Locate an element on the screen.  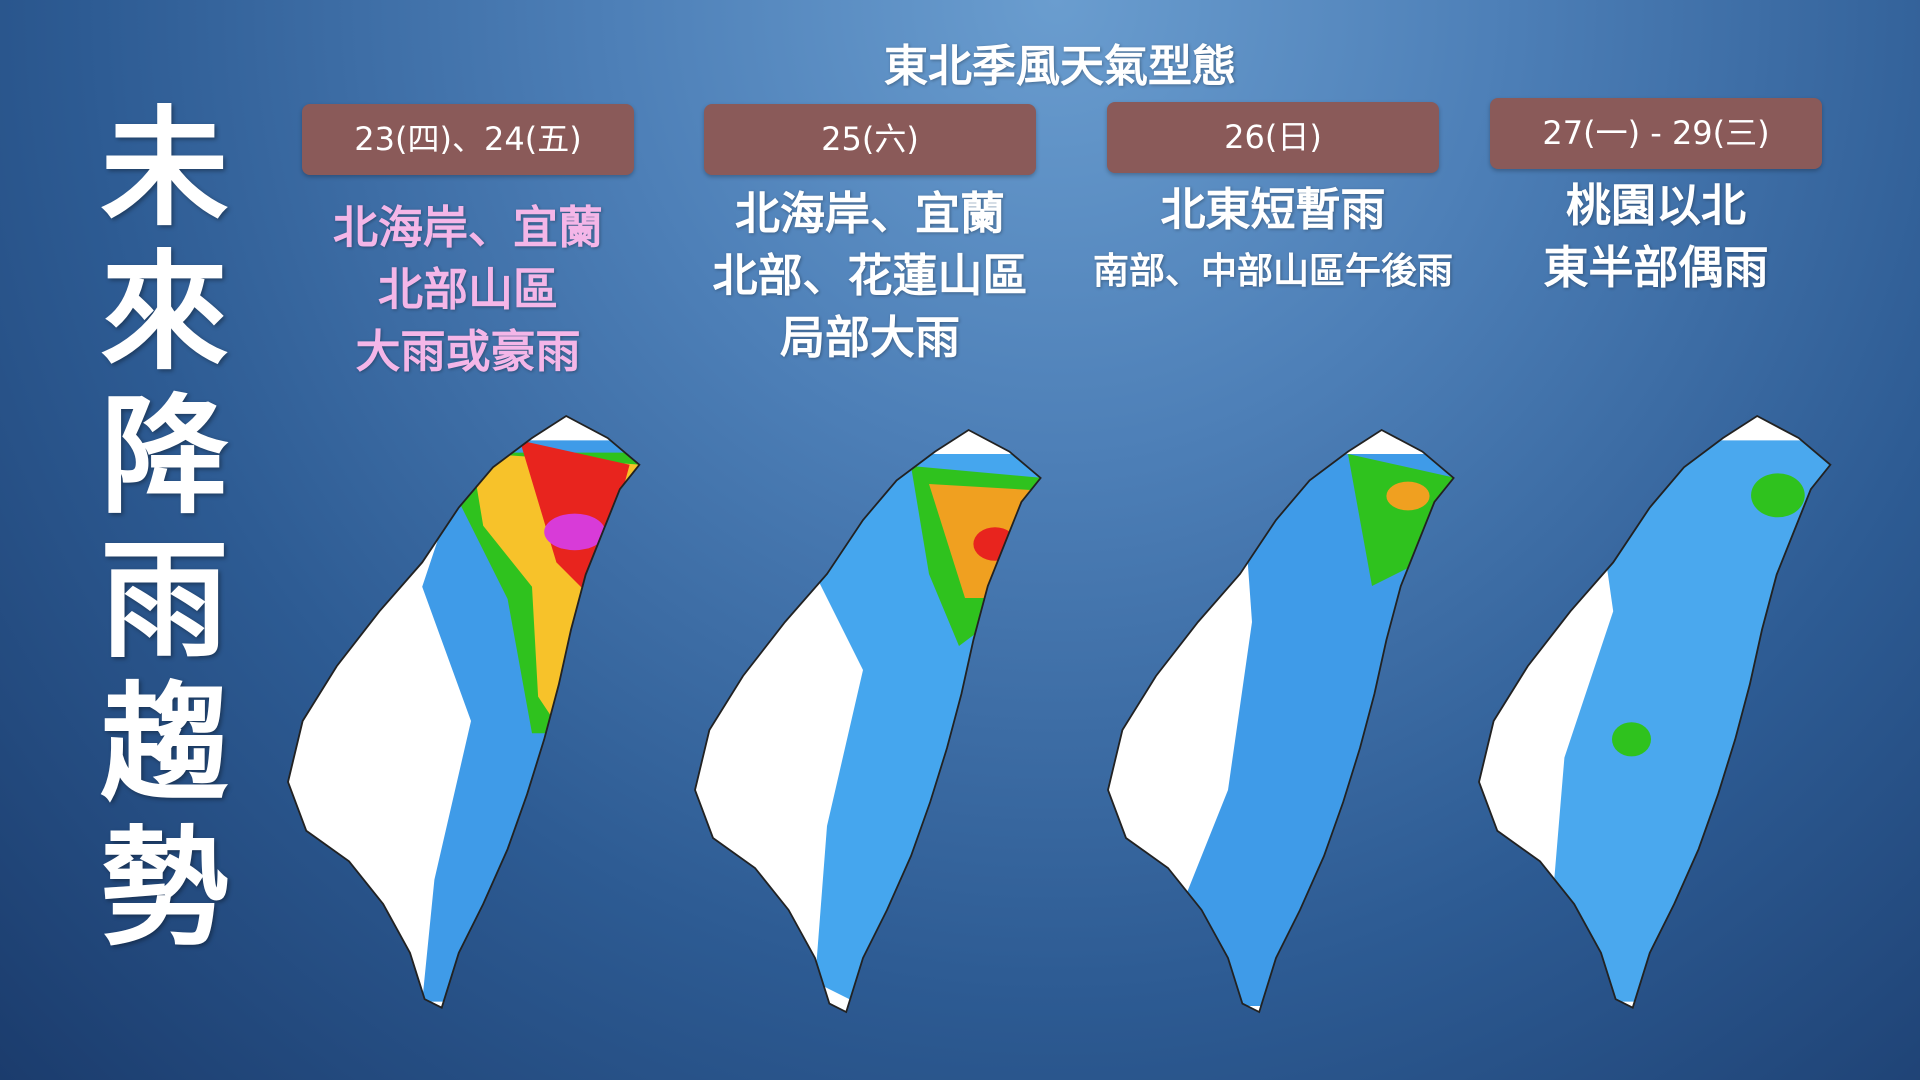
panel: 27(一) - 29(三) 桃園以北 東半部偶雨 is located at coordinates (1656, 198).